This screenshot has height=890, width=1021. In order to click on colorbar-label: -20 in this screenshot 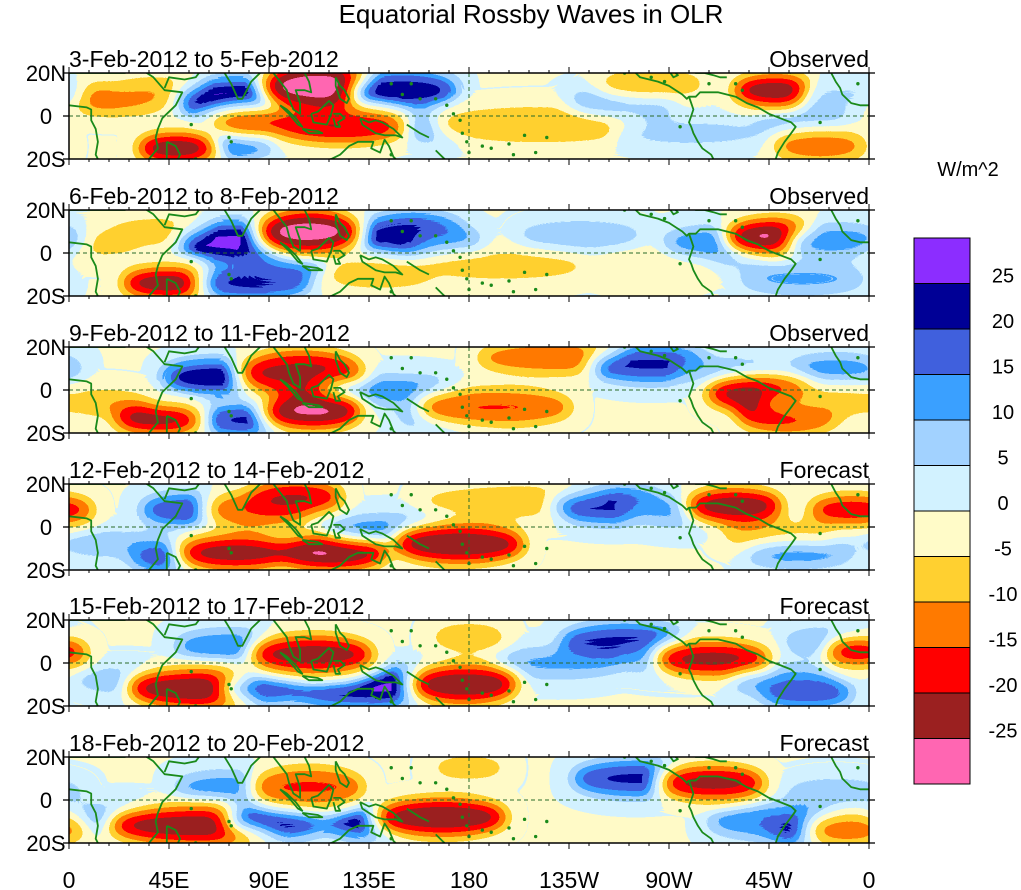, I will do `click(1003, 686)`.